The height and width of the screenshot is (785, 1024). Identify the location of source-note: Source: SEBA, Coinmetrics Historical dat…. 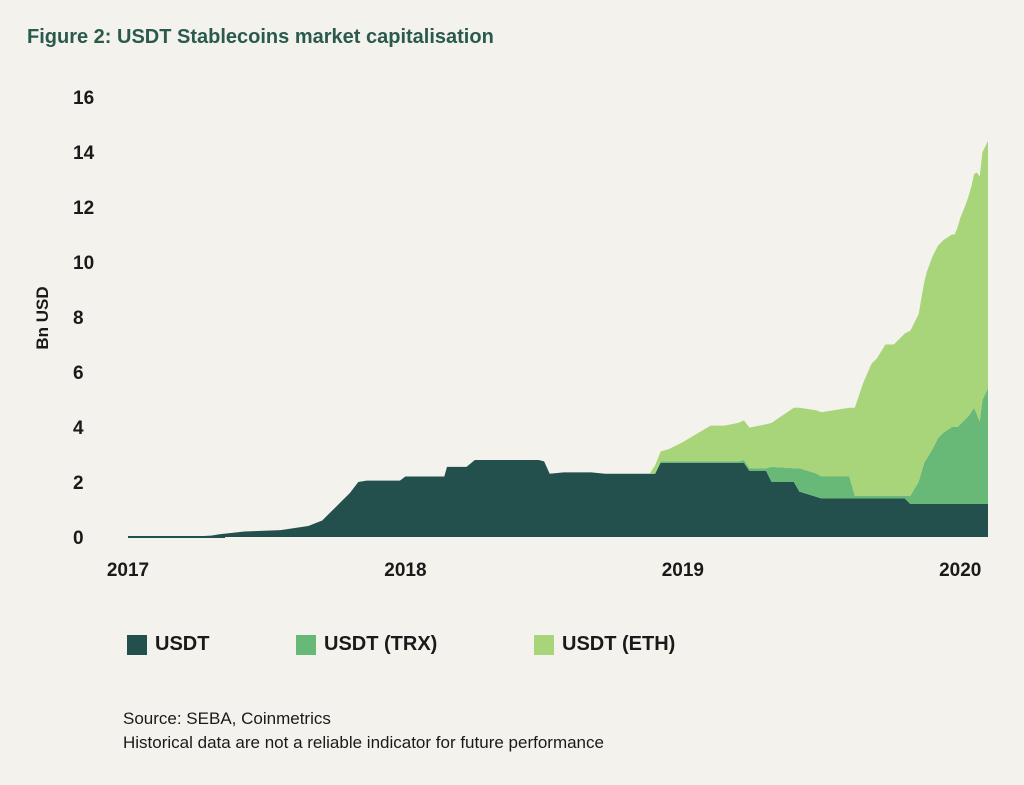
(363, 731).